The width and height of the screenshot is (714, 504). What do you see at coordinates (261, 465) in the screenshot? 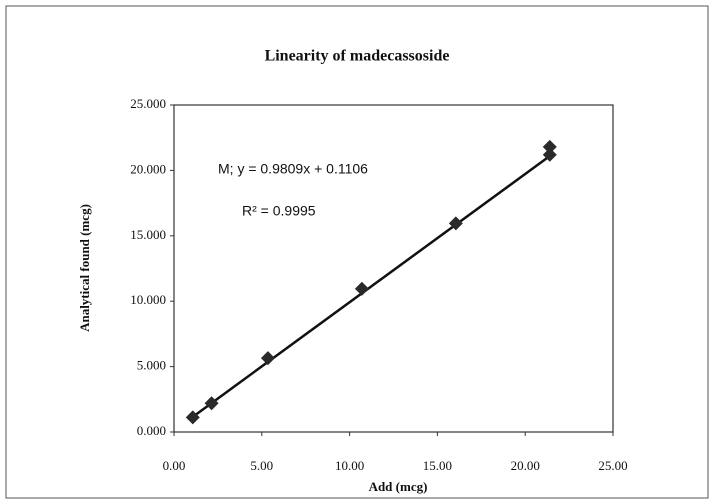
I see `x-tick-label: 5.00` at bounding box center [261, 465].